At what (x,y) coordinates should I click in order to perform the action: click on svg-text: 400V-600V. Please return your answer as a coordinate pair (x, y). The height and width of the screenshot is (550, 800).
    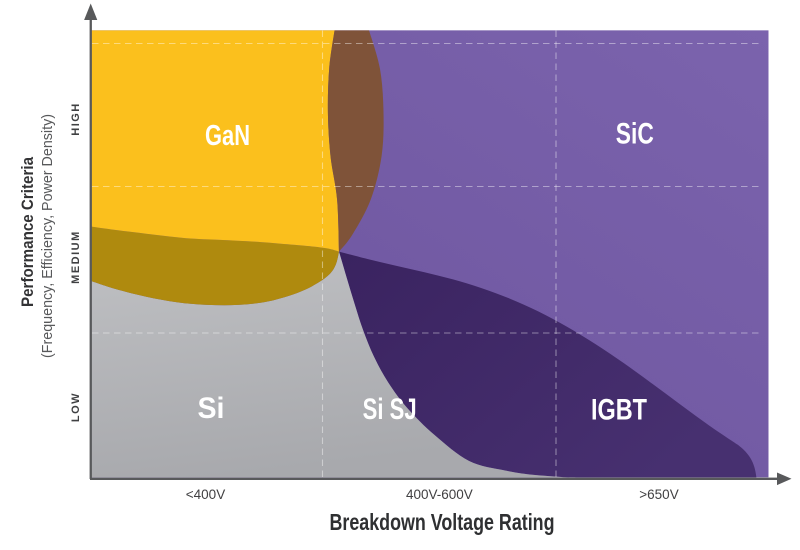
    Looking at the image, I should click on (439, 494).